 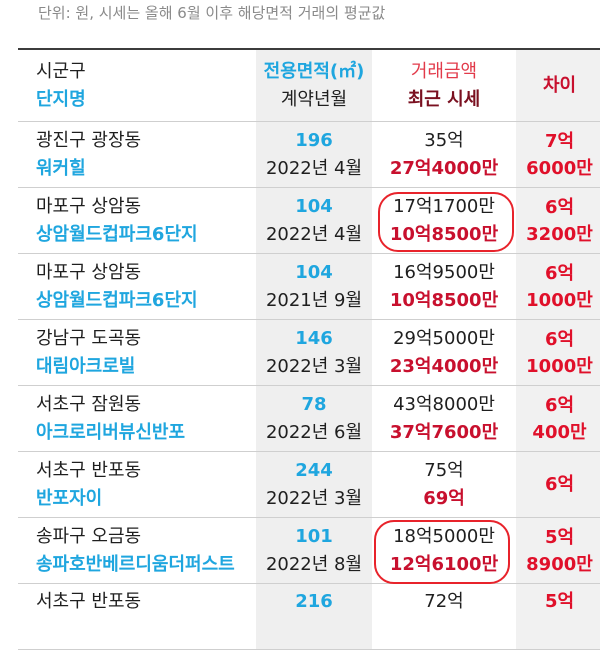 I want to click on table-header: 시군구 단지명 전용면적(㎡) 계약년월 거래금액 최근 시세 차이, so click(x=309, y=86).